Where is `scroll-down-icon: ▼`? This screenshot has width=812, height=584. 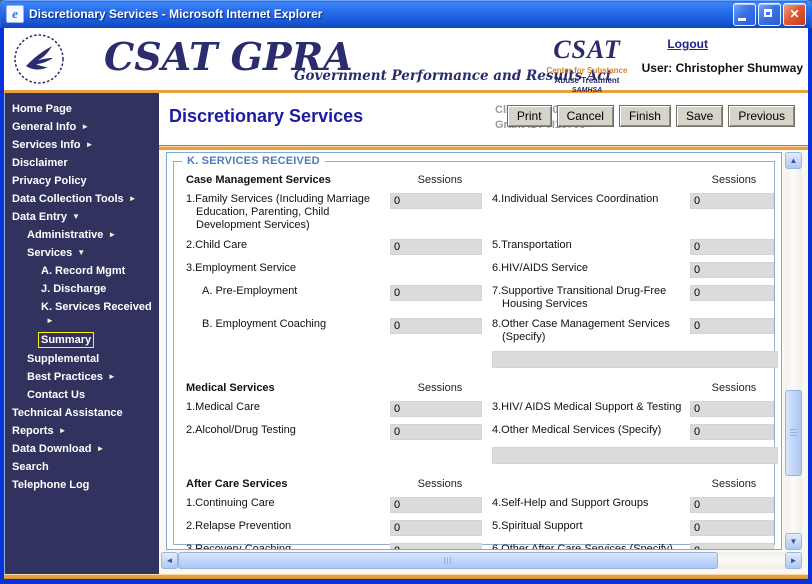 scroll-down-icon: ▼ is located at coordinates (793, 541).